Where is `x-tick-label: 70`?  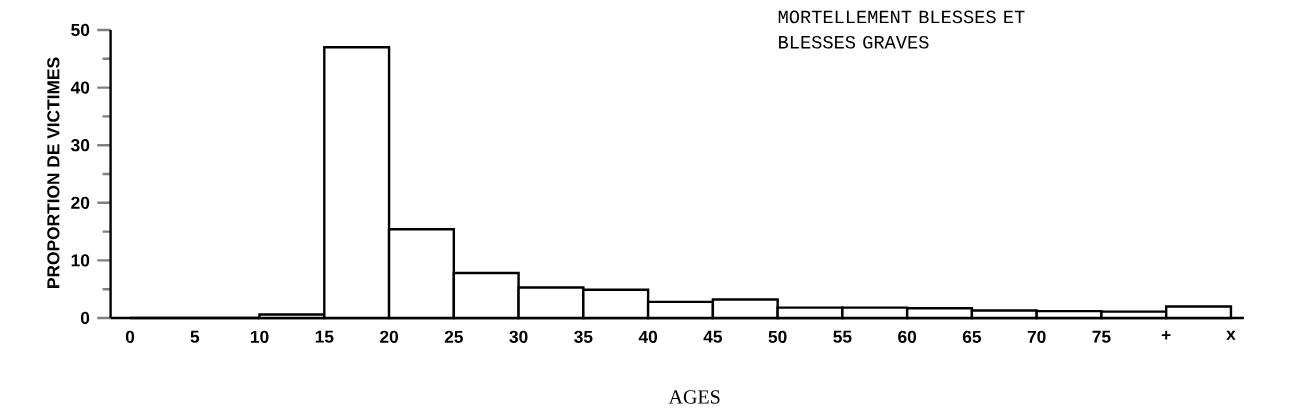
x-tick-label: 70 is located at coordinates (1036, 336).